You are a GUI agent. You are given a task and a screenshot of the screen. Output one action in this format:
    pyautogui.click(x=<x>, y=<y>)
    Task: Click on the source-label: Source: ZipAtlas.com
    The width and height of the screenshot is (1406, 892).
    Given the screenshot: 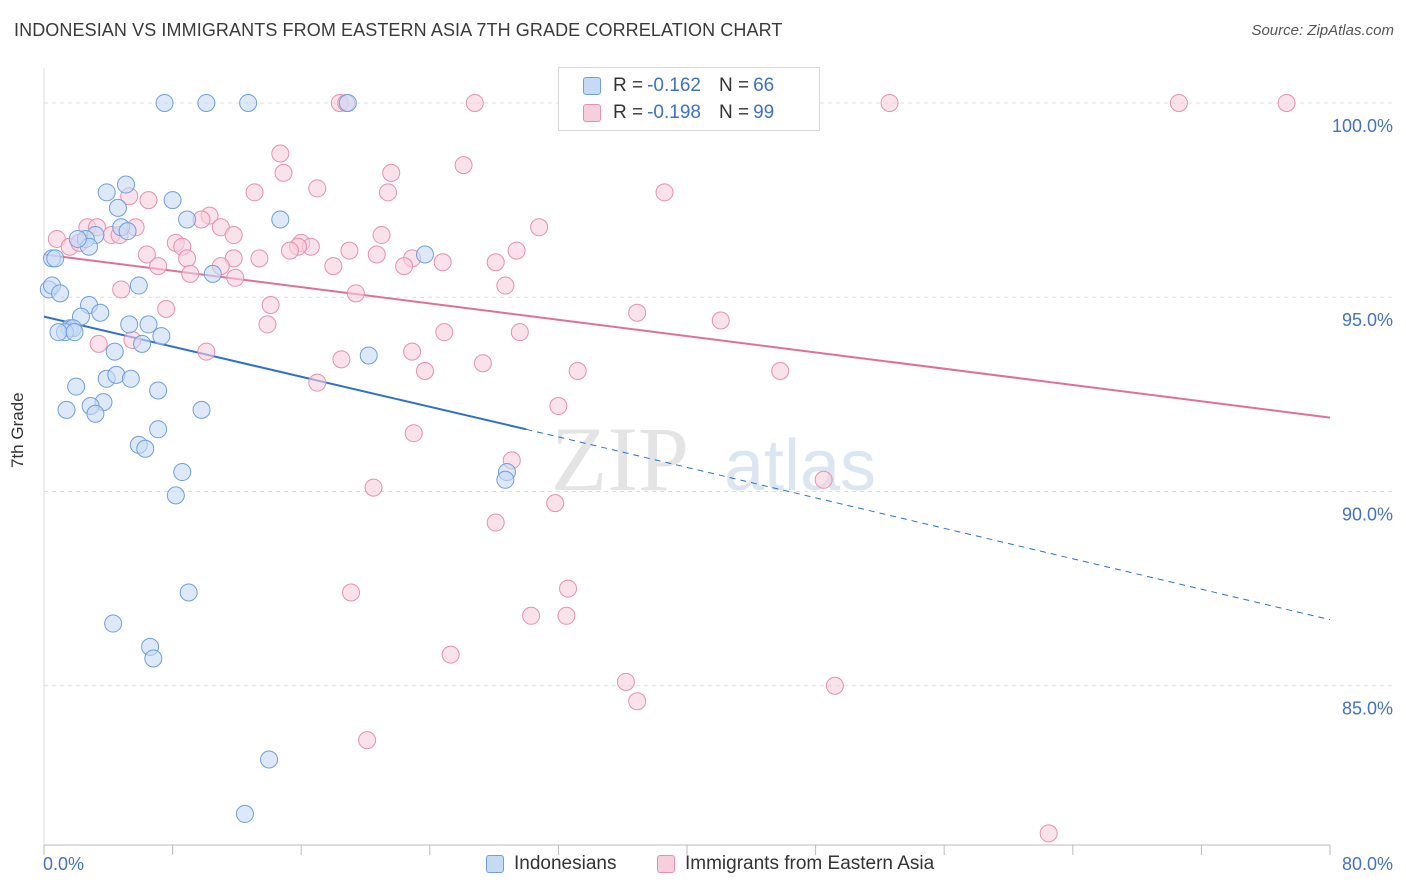 What is the action you would take?
    pyautogui.click(x=1322, y=30)
    